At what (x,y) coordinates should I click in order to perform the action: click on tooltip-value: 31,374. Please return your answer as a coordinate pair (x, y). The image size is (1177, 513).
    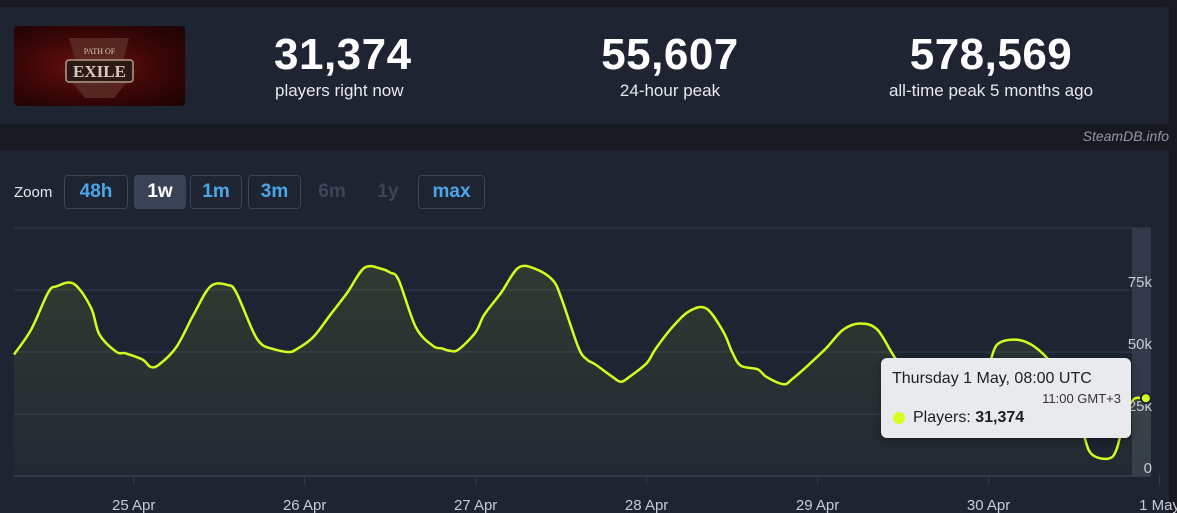
    Looking at the image, I should click on (1000, 417).